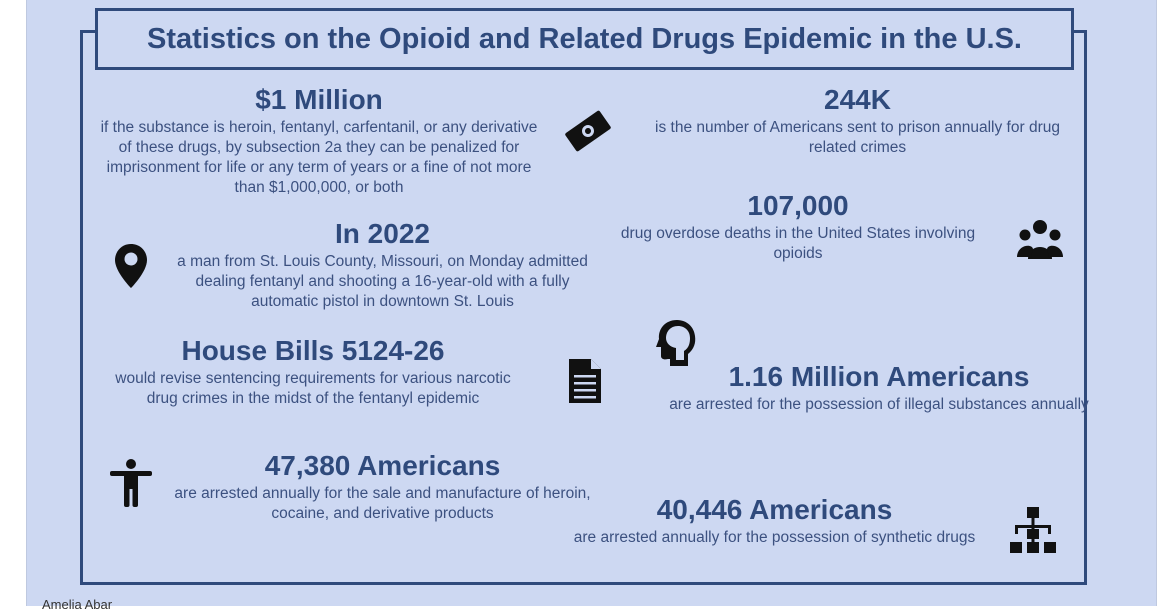  What do you see at coordinates (382, 233) in the screenshot?
I see `stat-headline: In 2022` at bounding box center [382, 233].